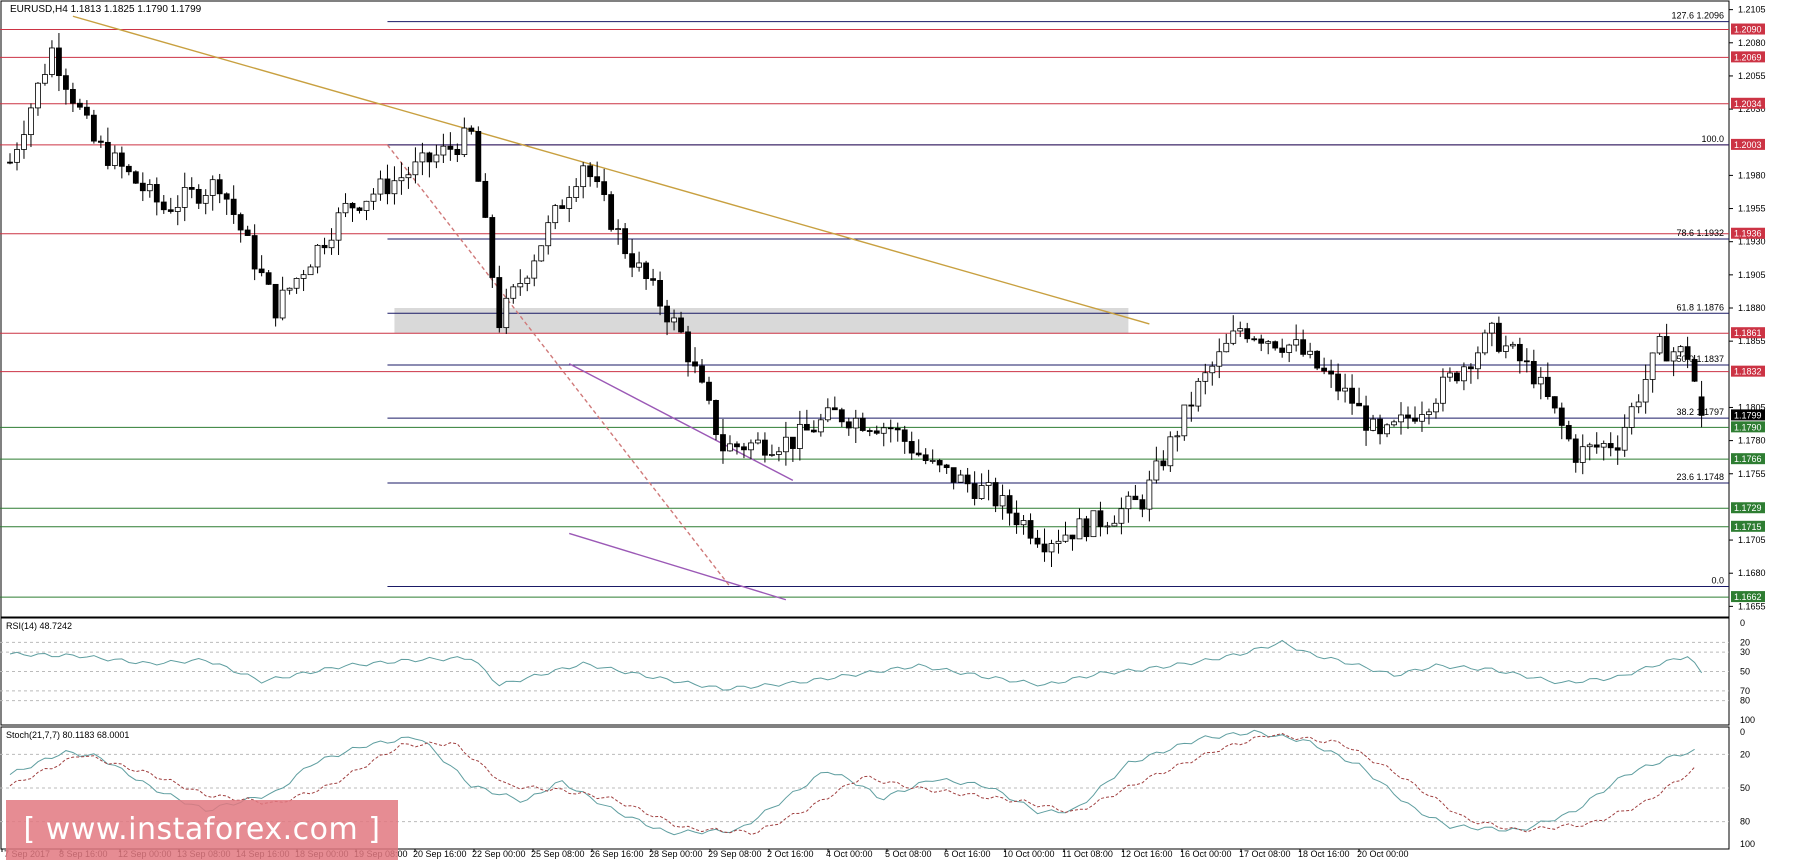 This screenshot has width=1800, height=868. What do you see at coordinates (440, 854) in the screenshot?
I see `time-tick-label: 20 Sep 16:00` at bounding box center [440, 854].